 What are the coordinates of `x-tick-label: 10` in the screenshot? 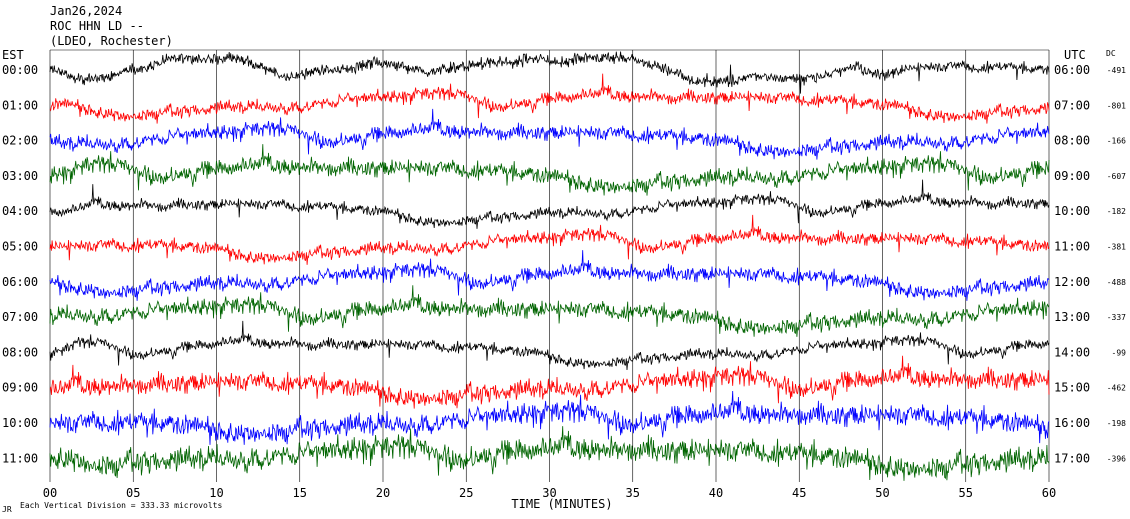 It's located at (216, 493).